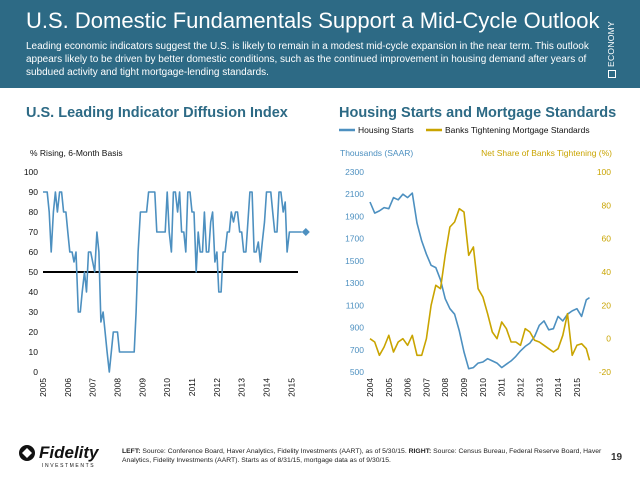 This screenshot has height=480, width=640. What do you see at coordinates (607, 205) in the screenshot?
I see `right-y2-tick-label: 80` at bounding box center [607, 205].